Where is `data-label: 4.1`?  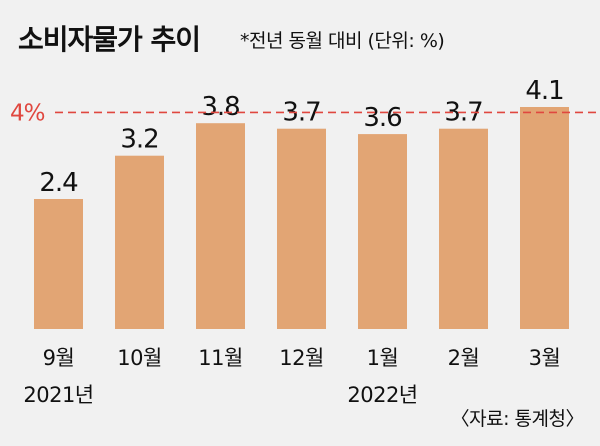 data-label: 4.1 is located at coordinates (544, 91).